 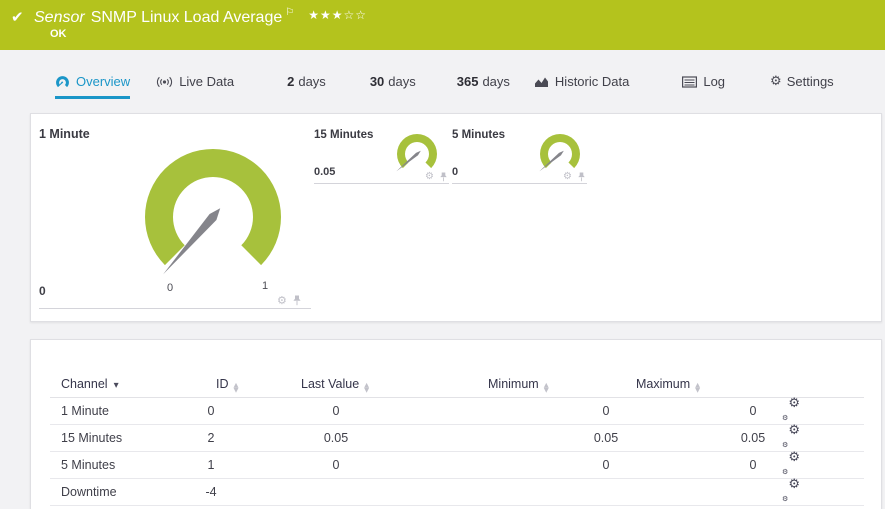 I want to click on column-header-minimum: Minimum ▲ ▼, so click(x=518, y=385).